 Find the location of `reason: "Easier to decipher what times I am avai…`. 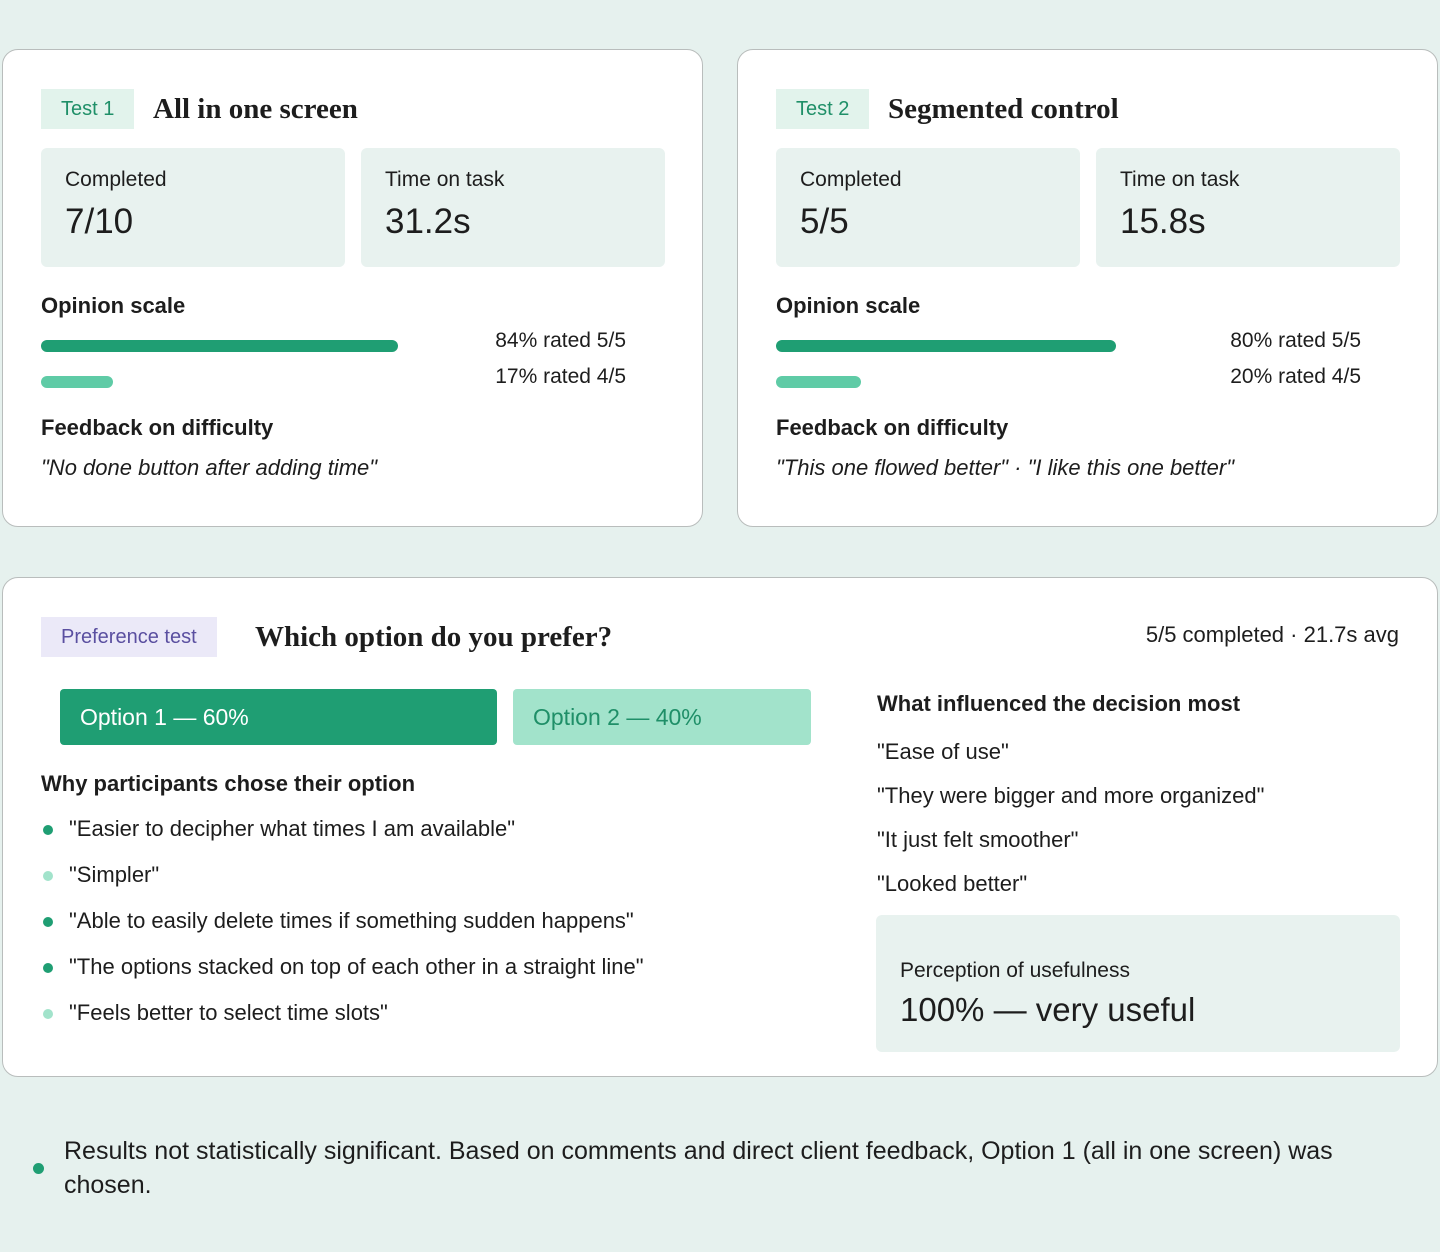

reason: "Easier to decipher what times I am avai… is located at coordinates (292, 828).